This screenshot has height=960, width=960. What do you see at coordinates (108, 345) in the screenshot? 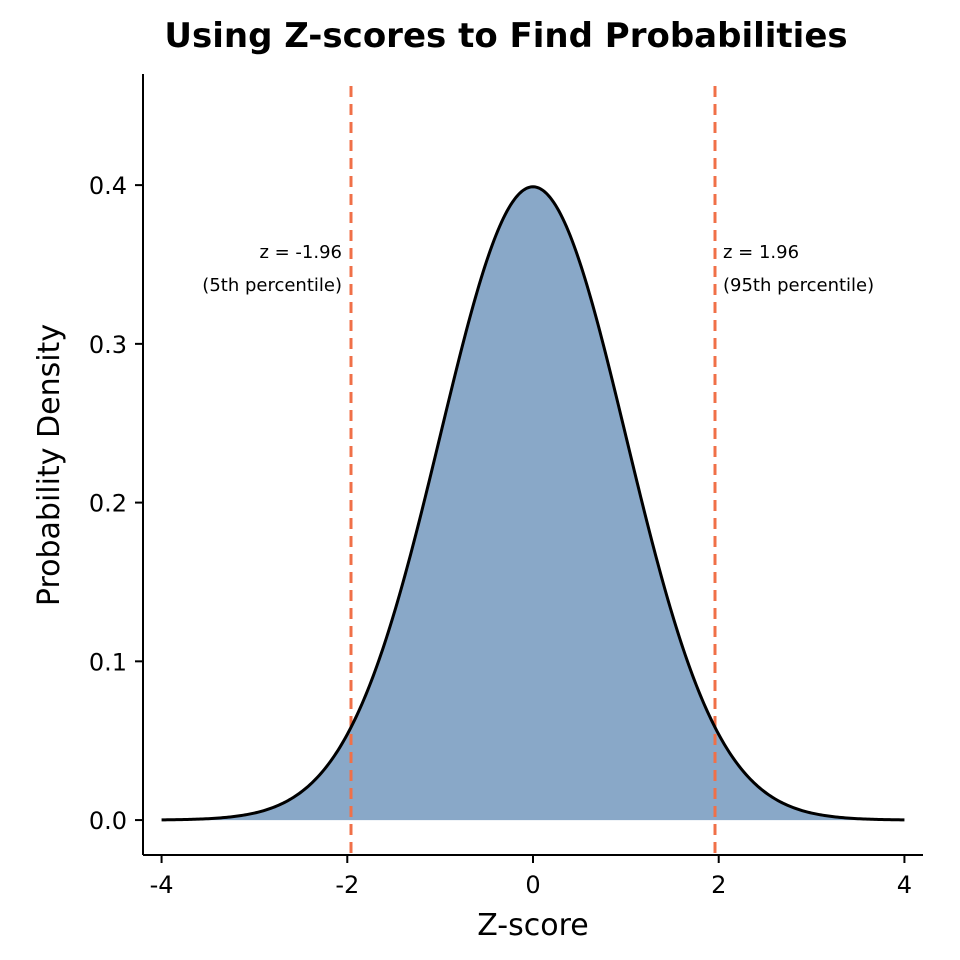
I see `y-tick-label: 0.3` at bounding box center [108, 345].